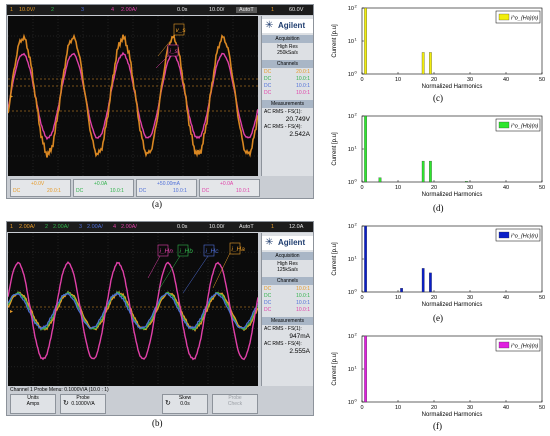  I want to click on y-tick-exponent: 2, so click(356, 224).